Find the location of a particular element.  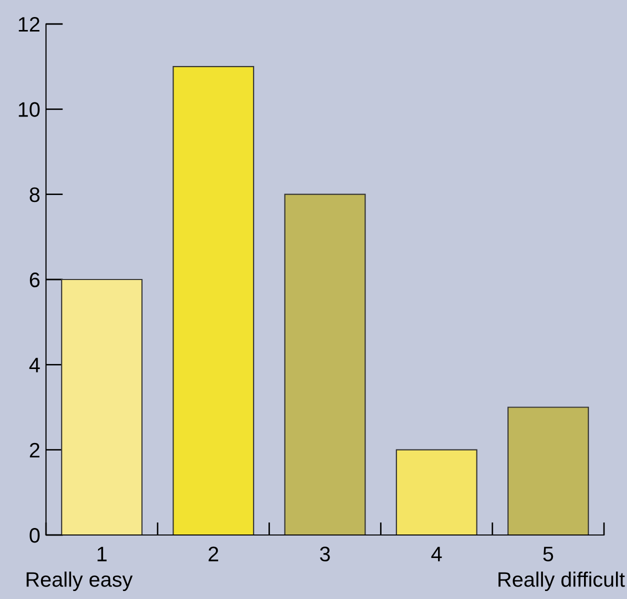

y-tick-label: 0 is located at coordinates (35, 535).